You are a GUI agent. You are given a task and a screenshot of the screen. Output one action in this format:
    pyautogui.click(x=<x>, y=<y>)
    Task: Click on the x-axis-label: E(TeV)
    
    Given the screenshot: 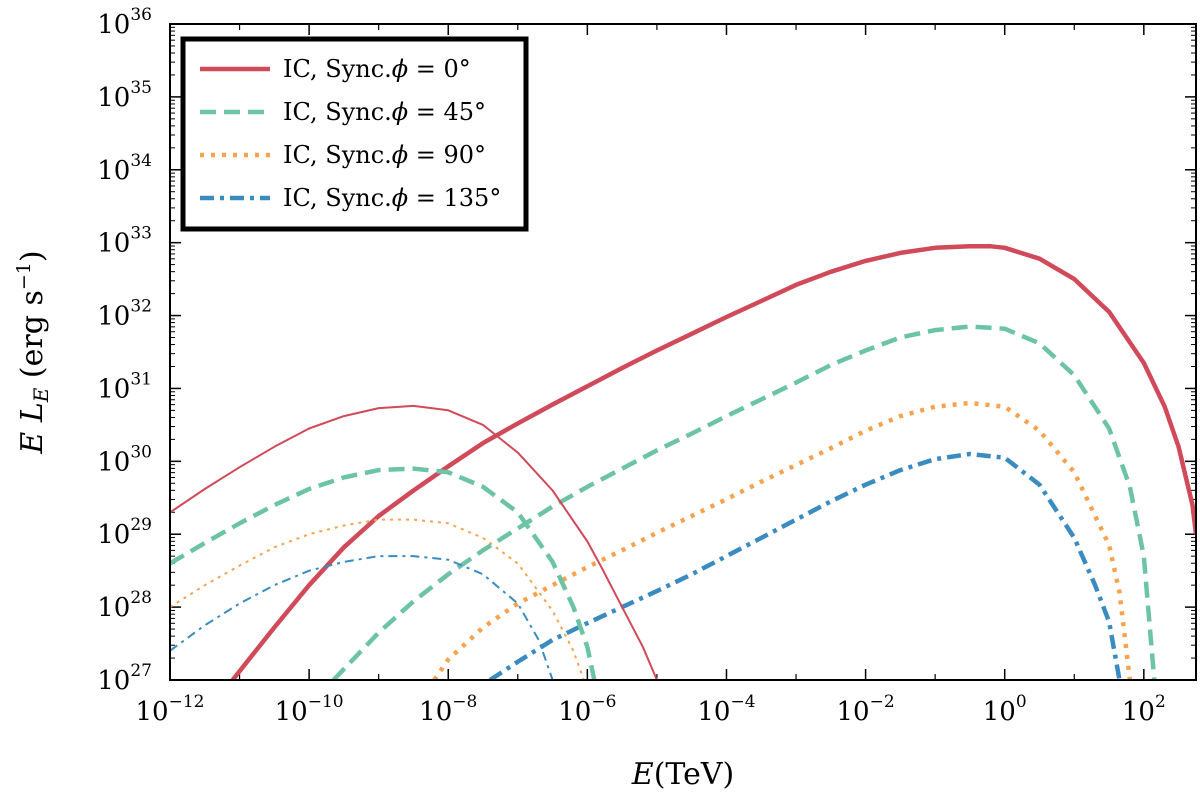 What is the action you would take?
    pyautogui.click(x=682, y=774)
    